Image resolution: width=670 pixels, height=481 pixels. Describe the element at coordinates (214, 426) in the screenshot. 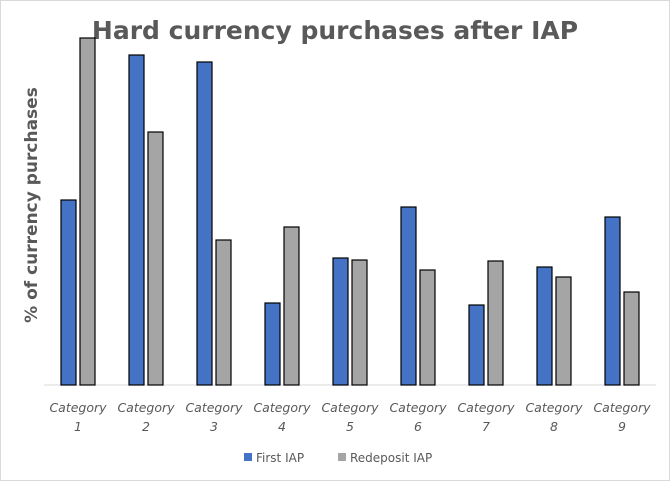

I see `x-tick-label: 3` at that location.